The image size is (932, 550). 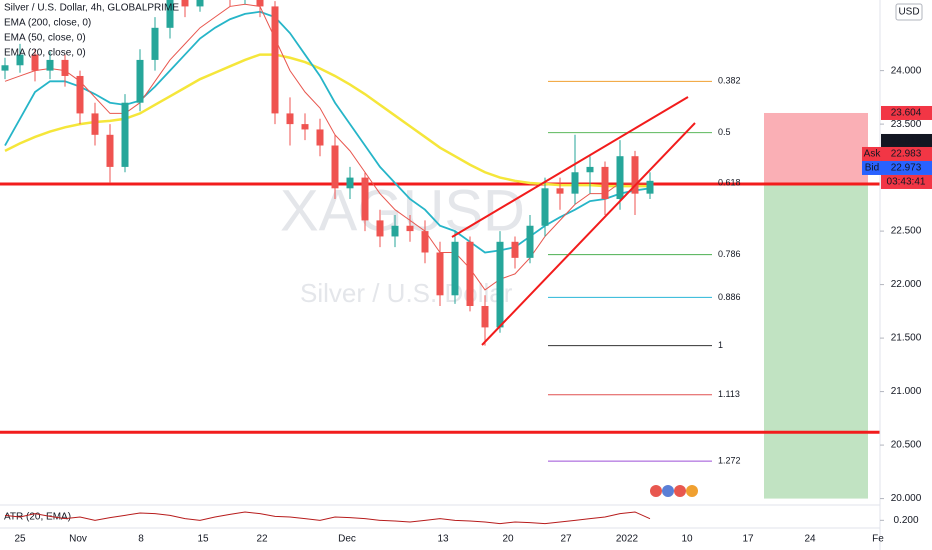 What do you see at coordinates (906, 391) in the screenshot?
I see `y-tick-label: 21.000` at bounding box center [906, 391].